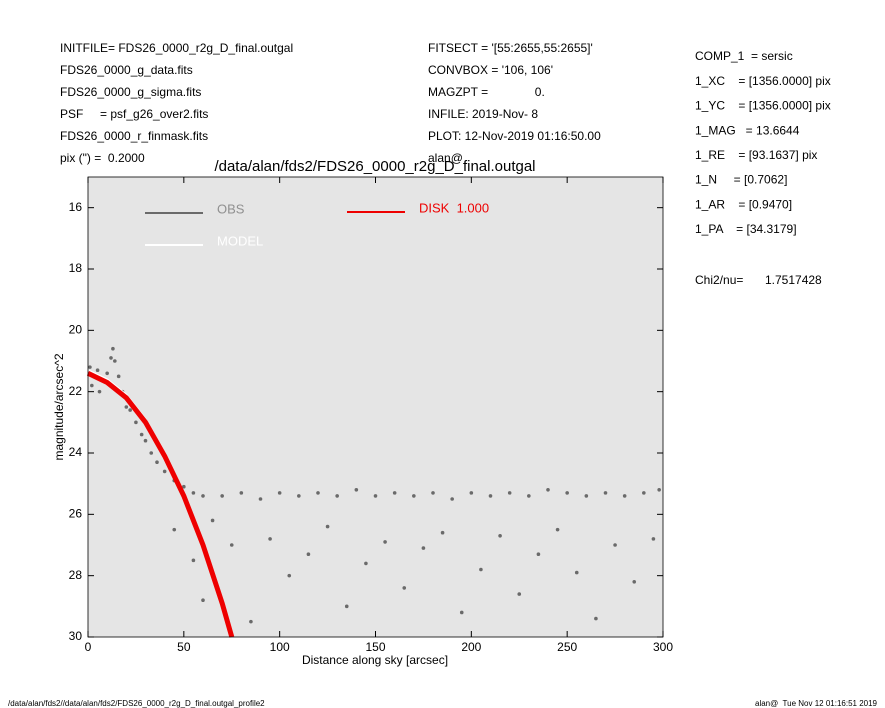 The image size is (885, 708). I want to click on chi2-value: 1.7517428, so click(793, 280).